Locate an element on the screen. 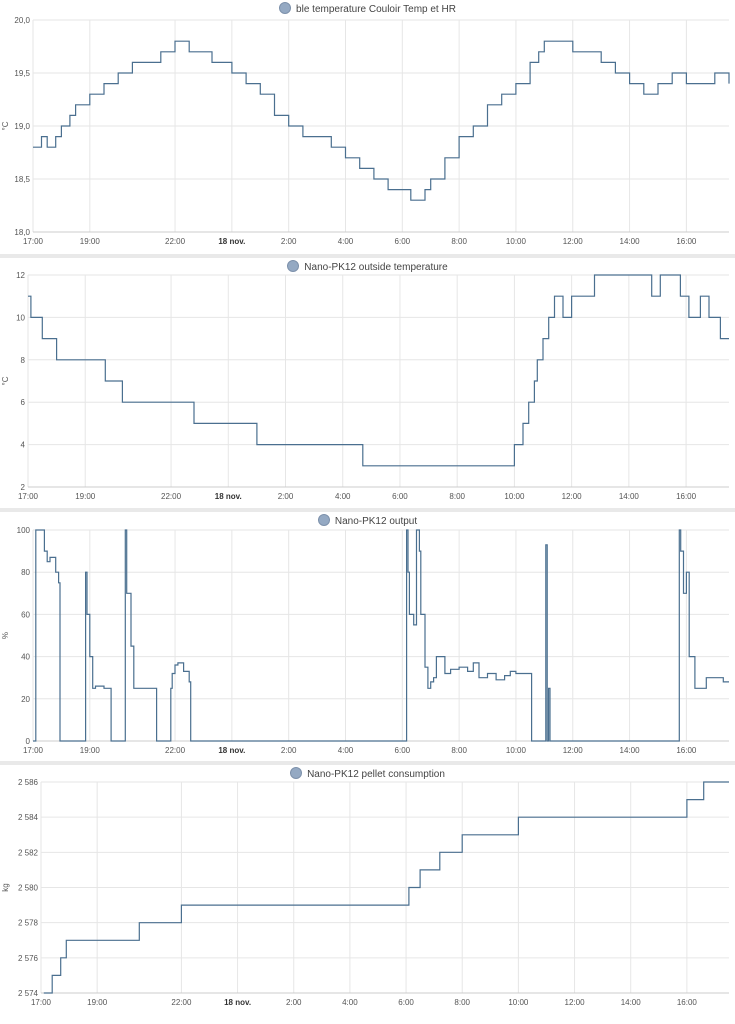 This screenshot has height=1024, width=735. y-tick-label: 60 is located at coordinates (25, 614).